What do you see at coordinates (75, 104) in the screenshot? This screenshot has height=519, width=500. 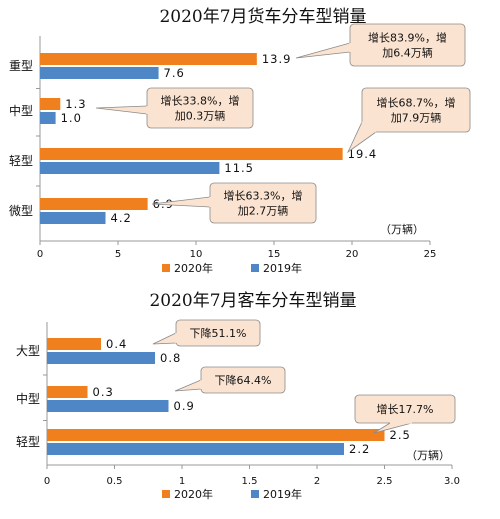 I see `data-label: 1.3` at bounding box center [75, 104].